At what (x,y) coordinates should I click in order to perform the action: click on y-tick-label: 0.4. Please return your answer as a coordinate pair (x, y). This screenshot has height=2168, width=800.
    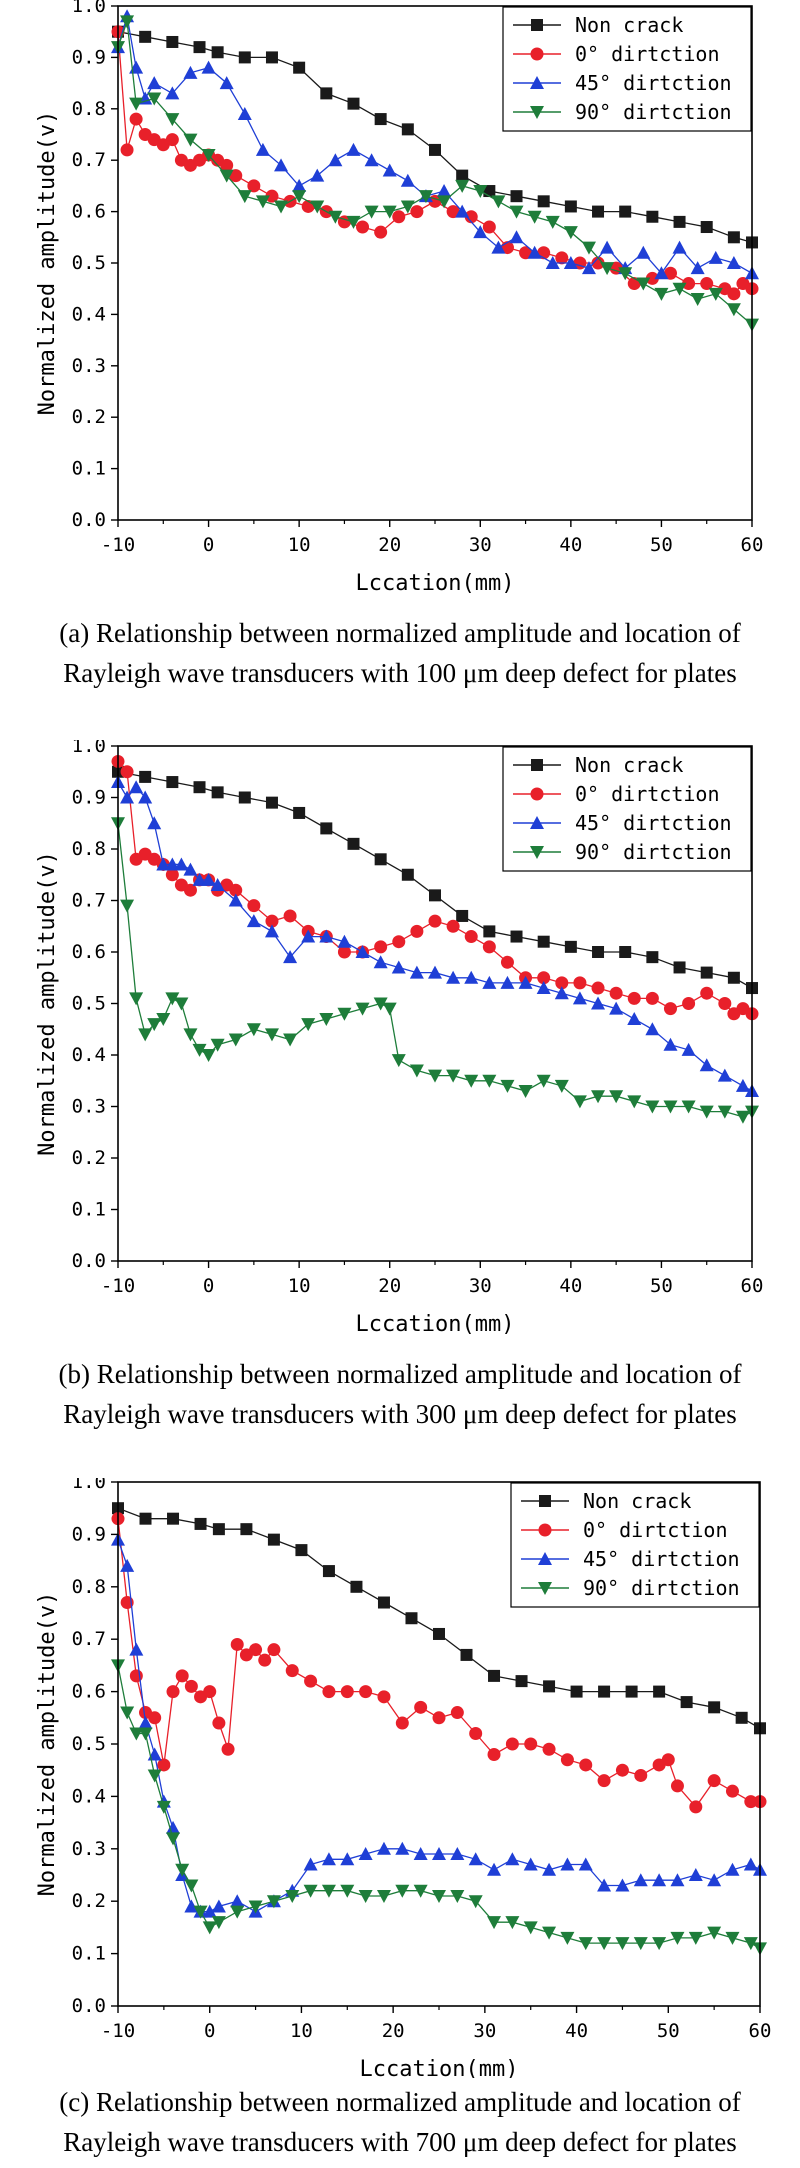
    Looking at the image, I should click on (89, 314).